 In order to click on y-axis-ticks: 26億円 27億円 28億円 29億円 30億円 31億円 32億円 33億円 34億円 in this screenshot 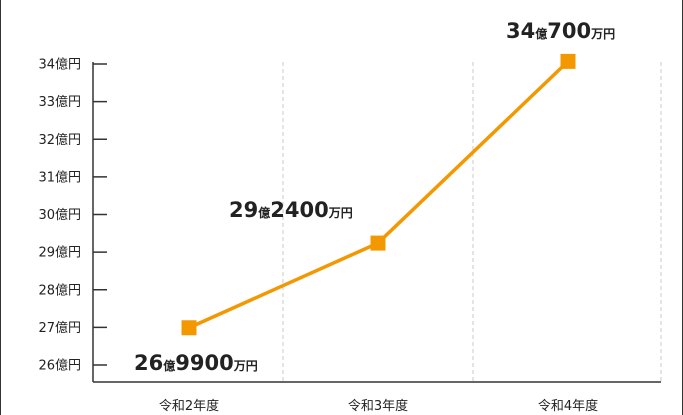, I will do `click(72, 215)`.